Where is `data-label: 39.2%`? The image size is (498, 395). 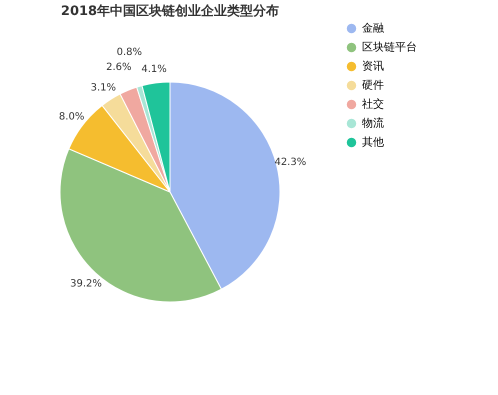 data-label: 39.2% is located at coordinates (86, 284).